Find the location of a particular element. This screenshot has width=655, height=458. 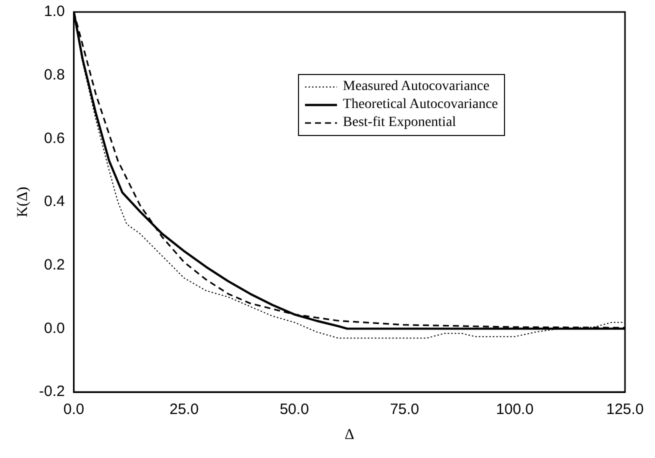

y-tick-label: 0.6 is located at coordinates (54, 138).